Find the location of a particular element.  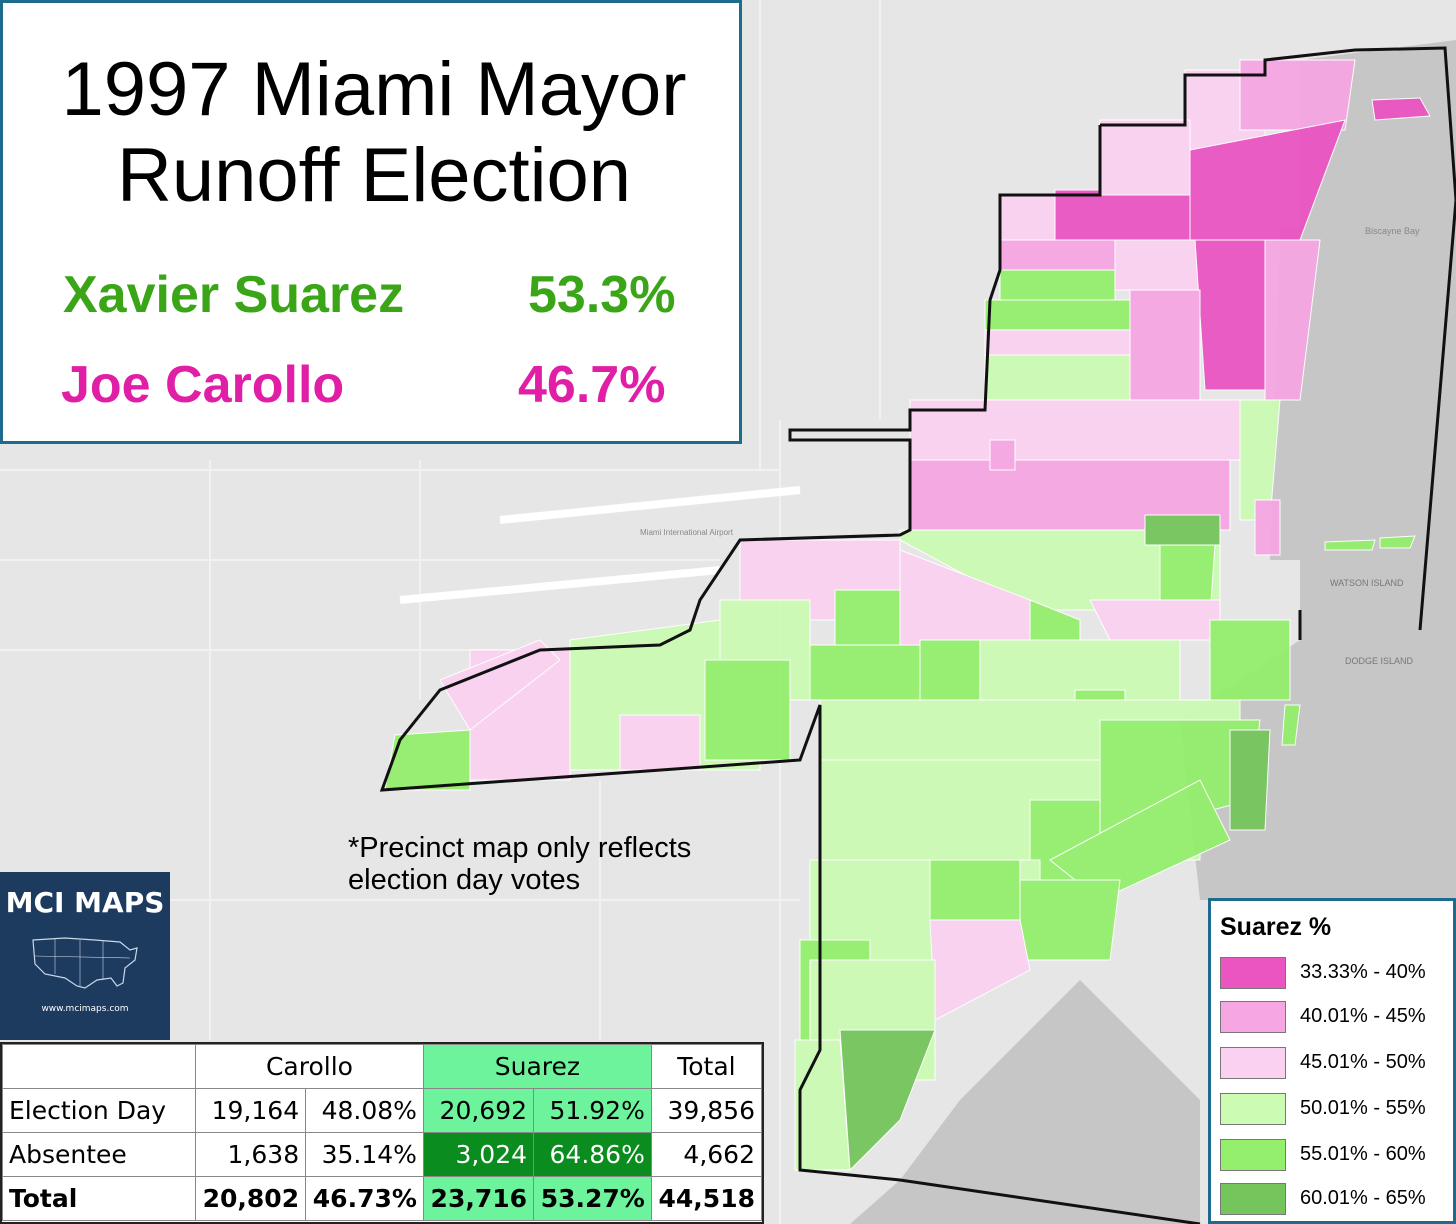

carollo-pct: 46.73% is located at coordinates (364, 1198).